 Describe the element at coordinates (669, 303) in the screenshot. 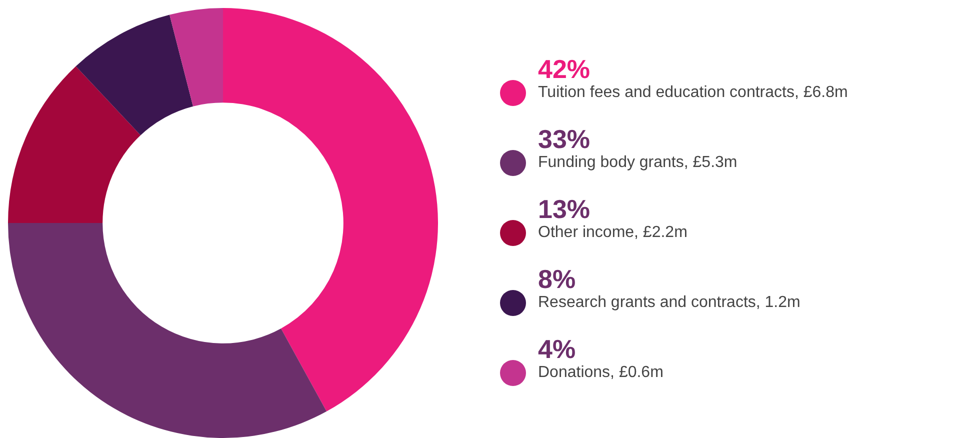

I see `legend-label: Research grants and contracts, 1.2m` at that location.